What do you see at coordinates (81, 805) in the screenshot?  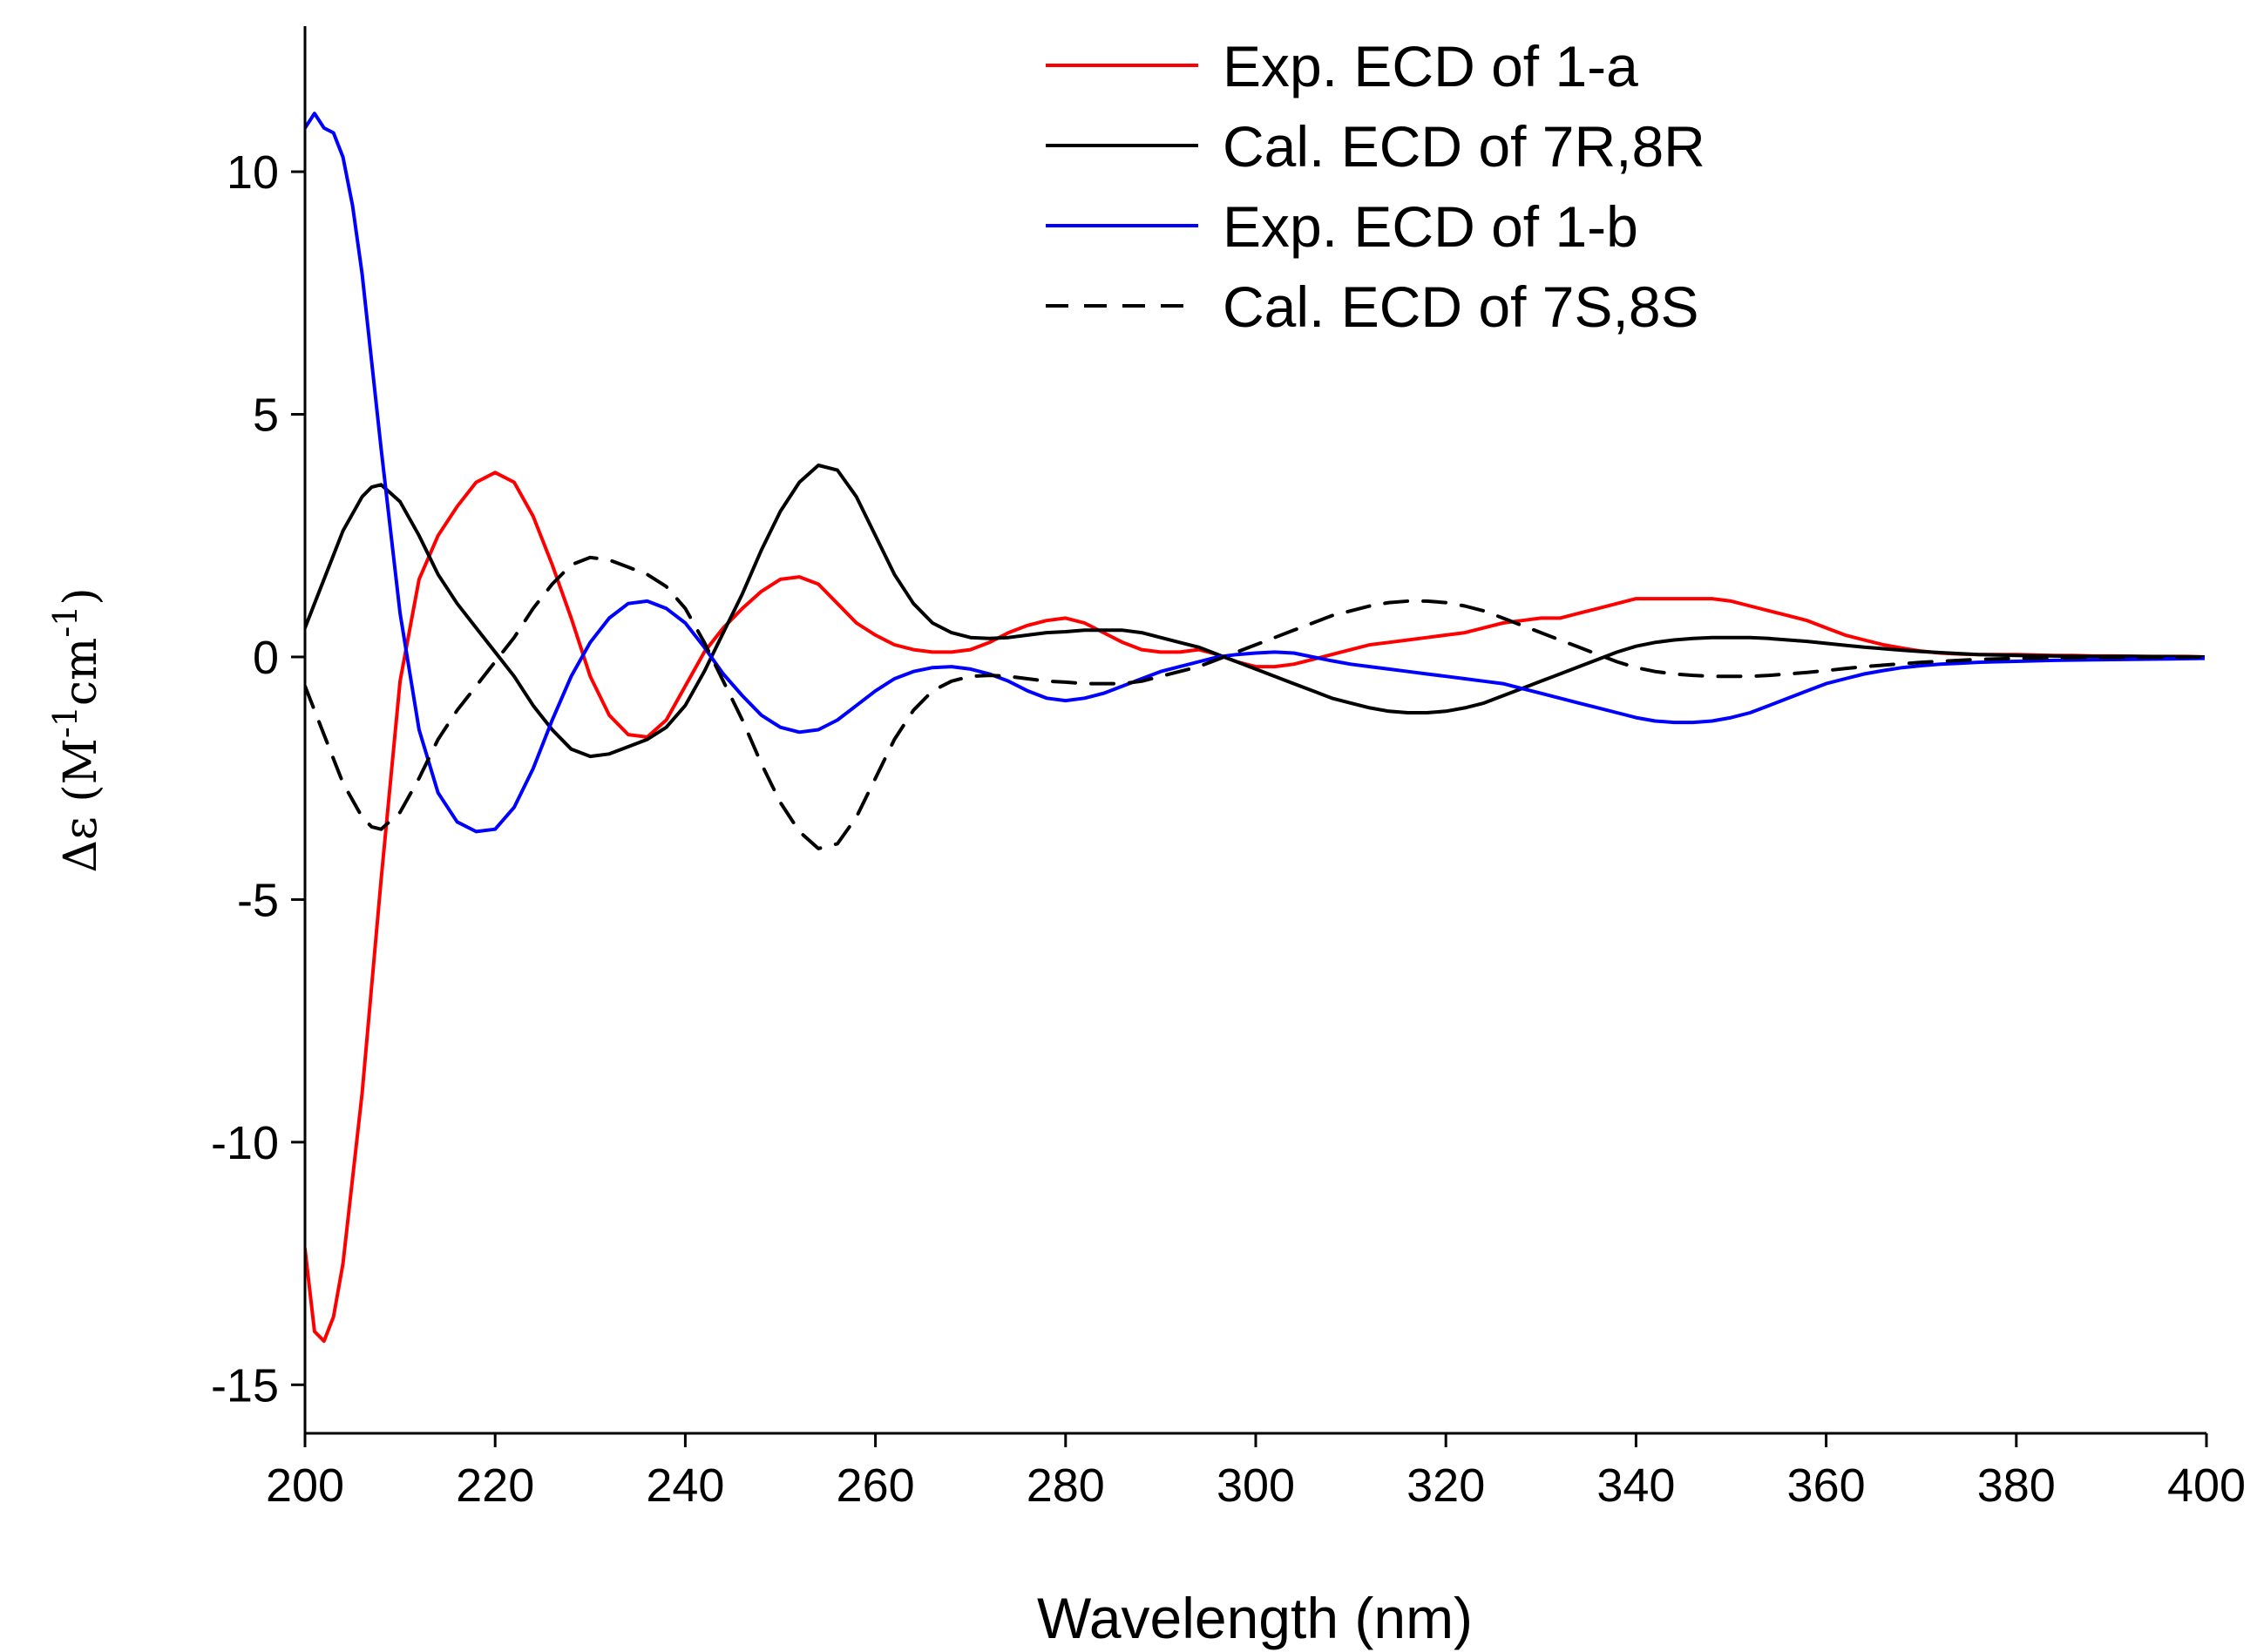 I see `y-axis-title-prefix: Δε (M` at bounding box center [81, 805].